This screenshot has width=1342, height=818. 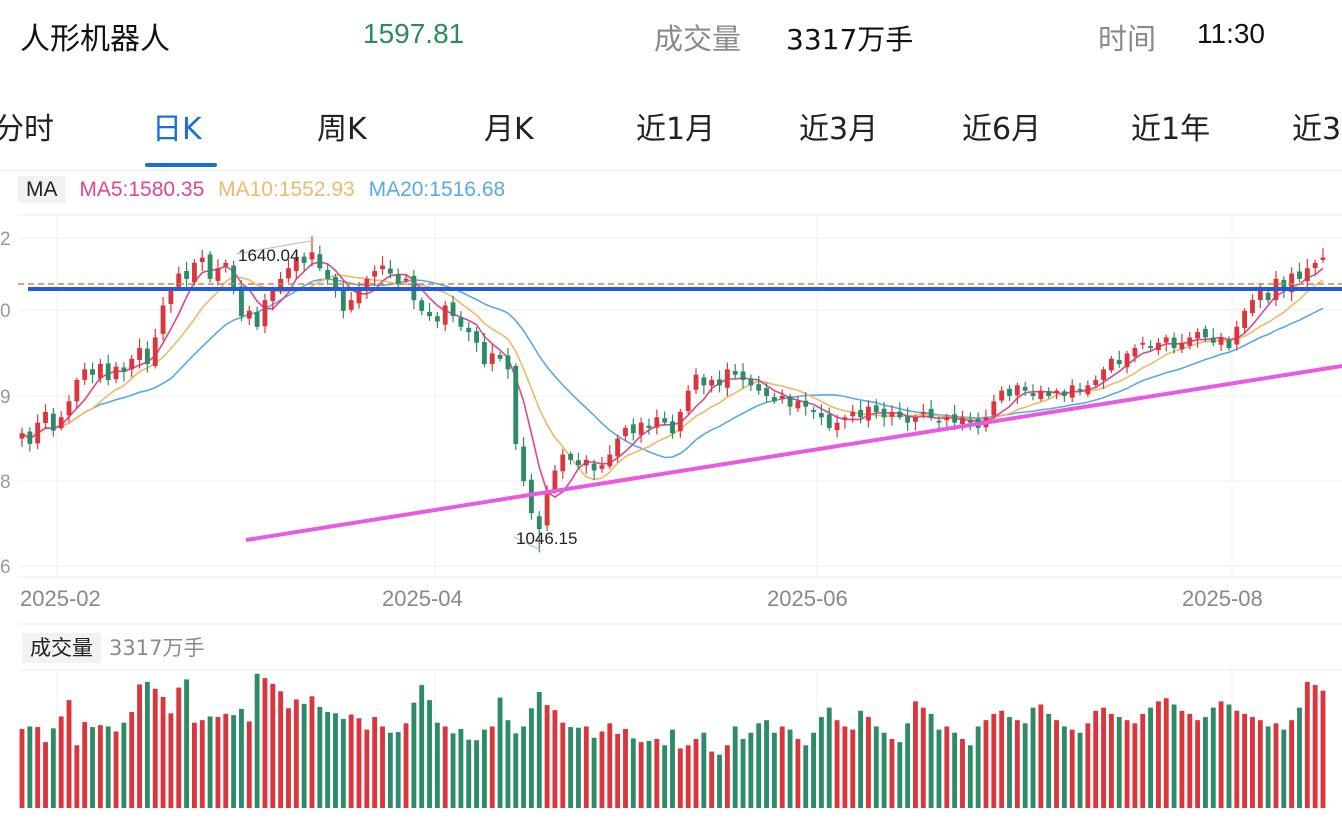 I want to click on index-name: 人形机器人, so click(x=95, y=39).